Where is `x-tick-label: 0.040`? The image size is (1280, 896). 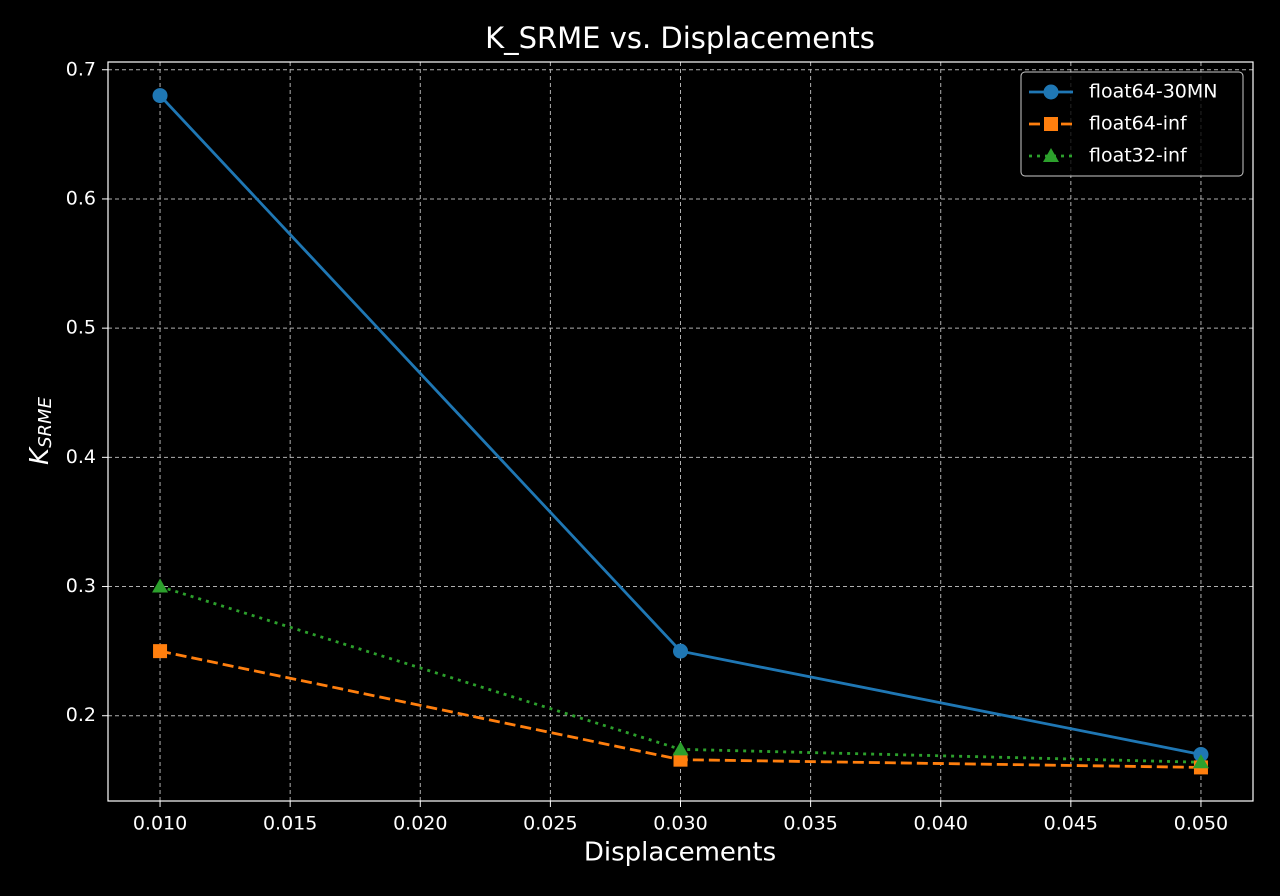
x-tick-label: 0.040 is located at coordinates (941, 824).